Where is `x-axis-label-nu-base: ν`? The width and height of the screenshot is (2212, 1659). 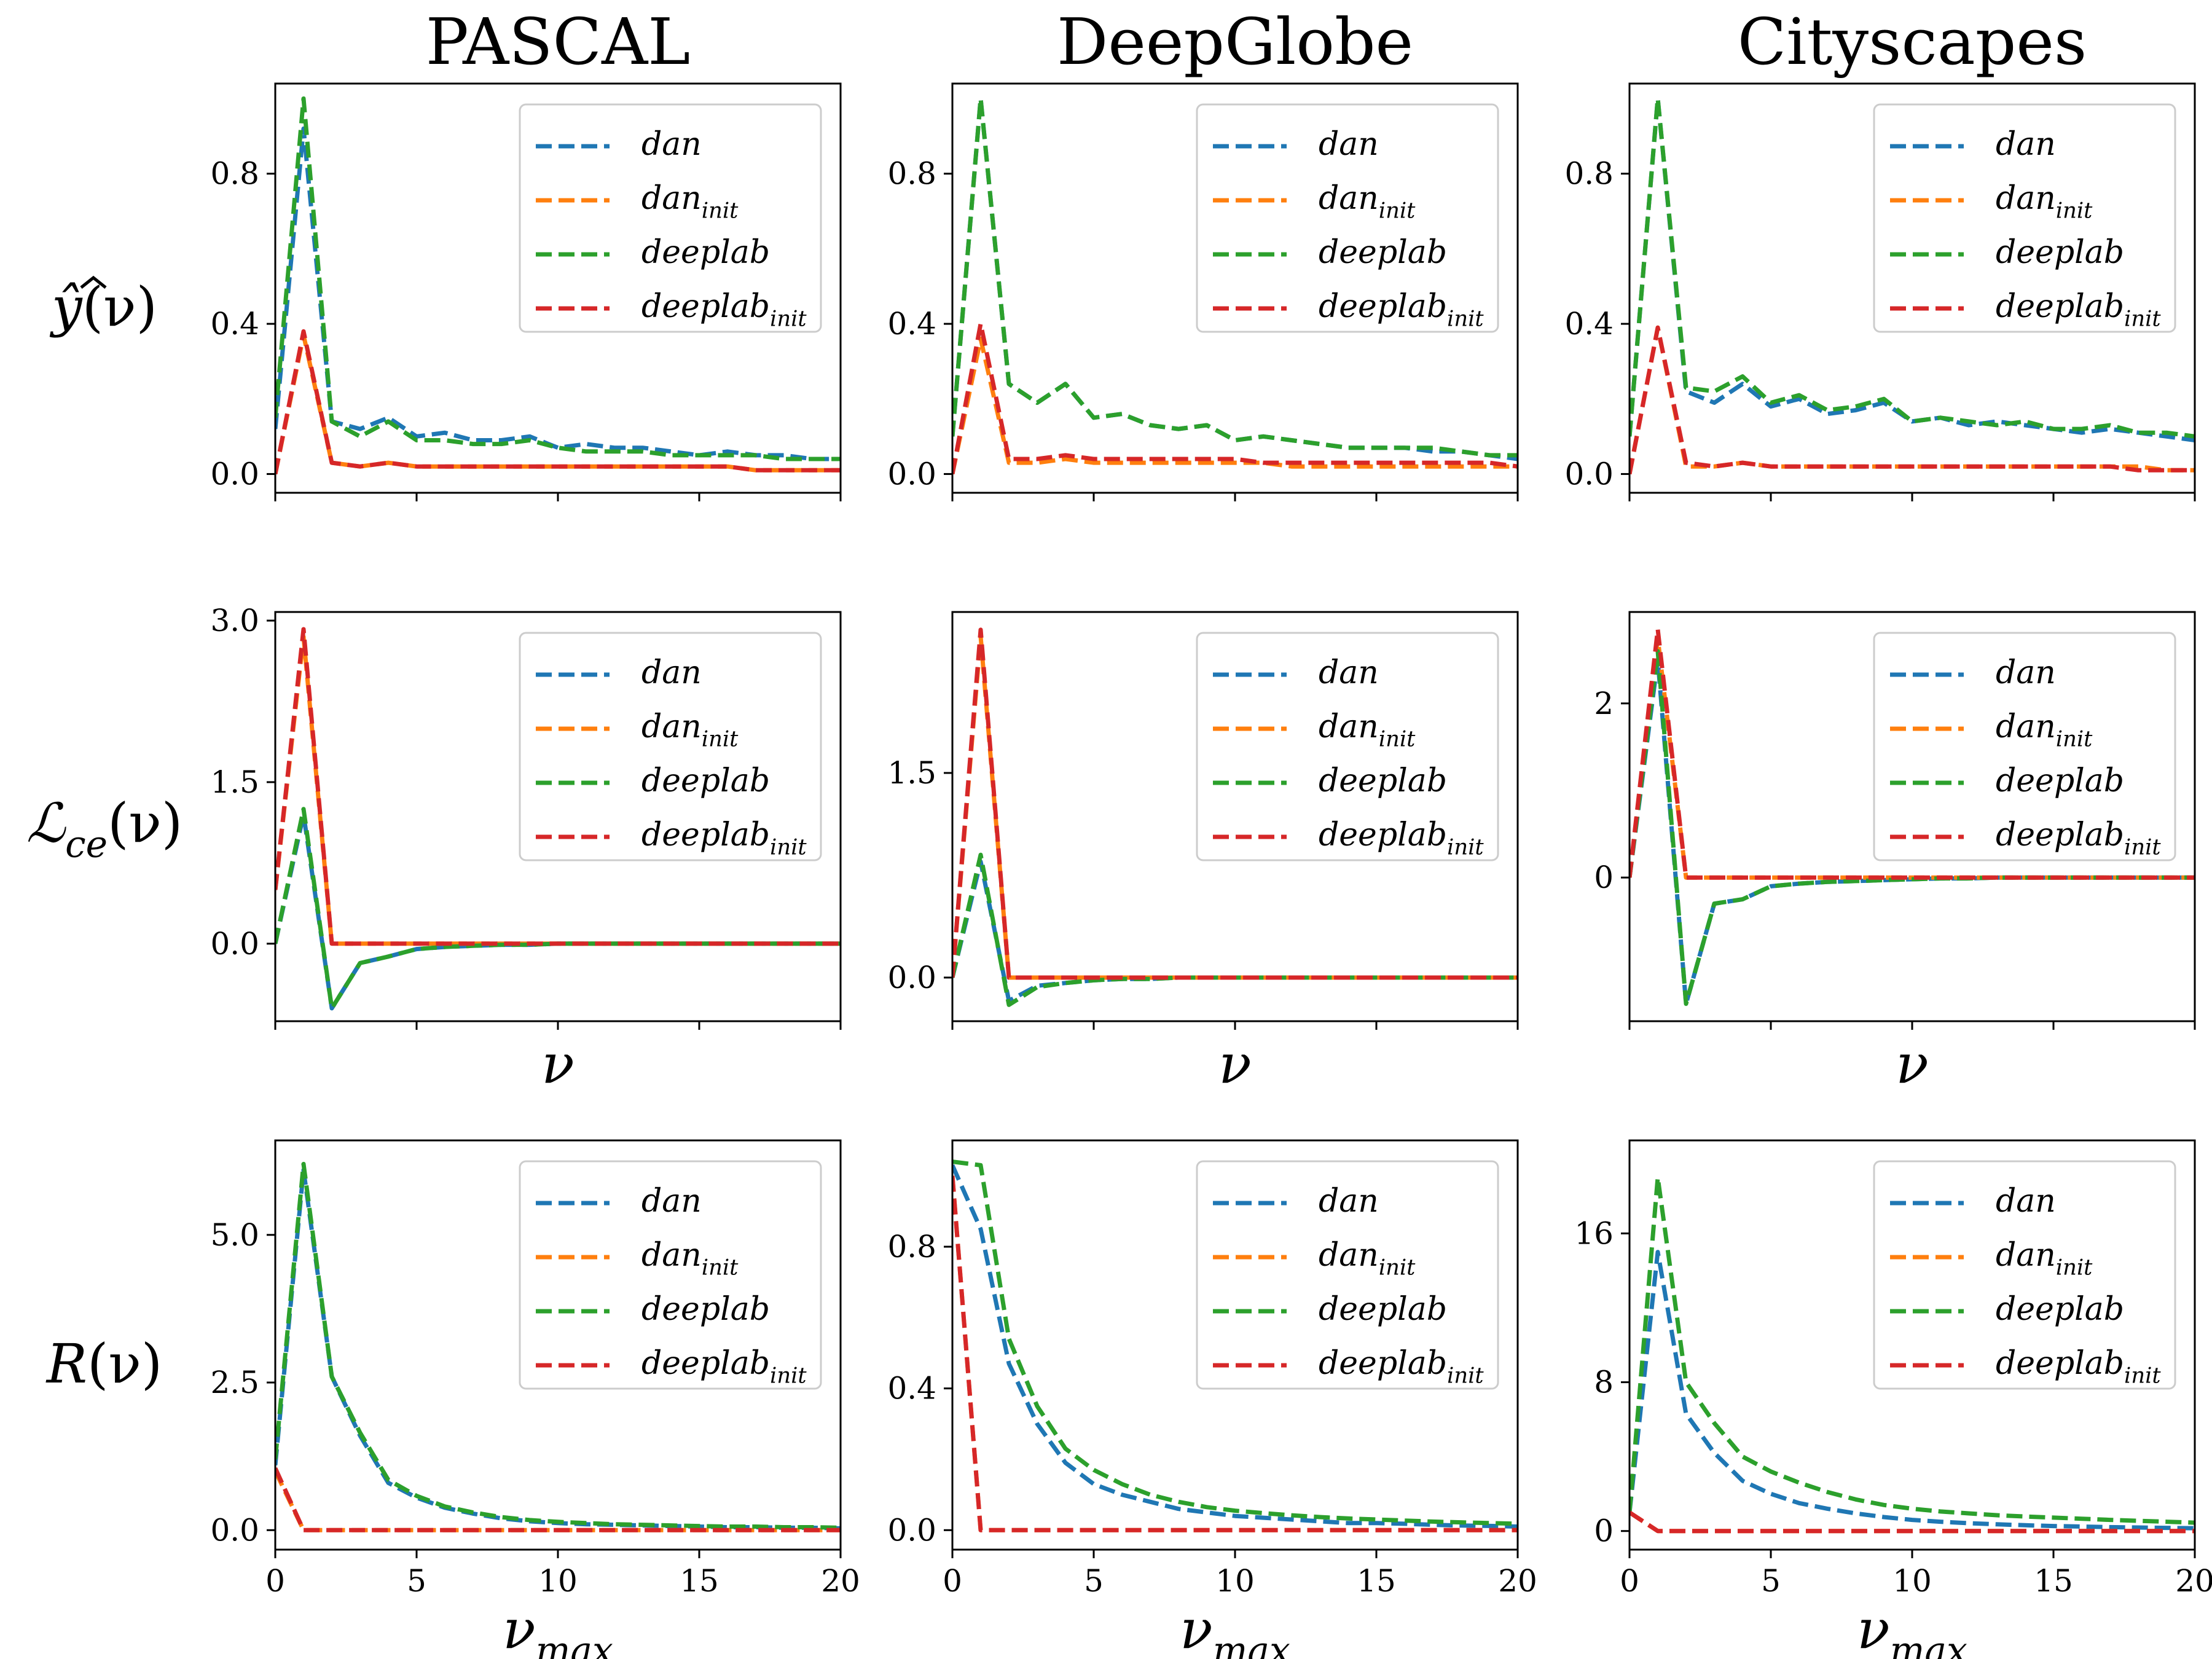
x-axis-label-nu-base: ν is located at coordinates (1912, 1064).